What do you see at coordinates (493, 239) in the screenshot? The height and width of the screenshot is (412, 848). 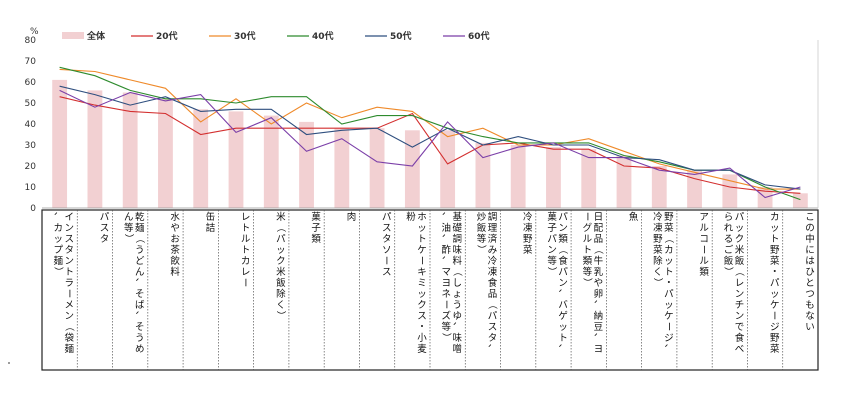 I see `category-char: 済` at bounding box center [493, 239].